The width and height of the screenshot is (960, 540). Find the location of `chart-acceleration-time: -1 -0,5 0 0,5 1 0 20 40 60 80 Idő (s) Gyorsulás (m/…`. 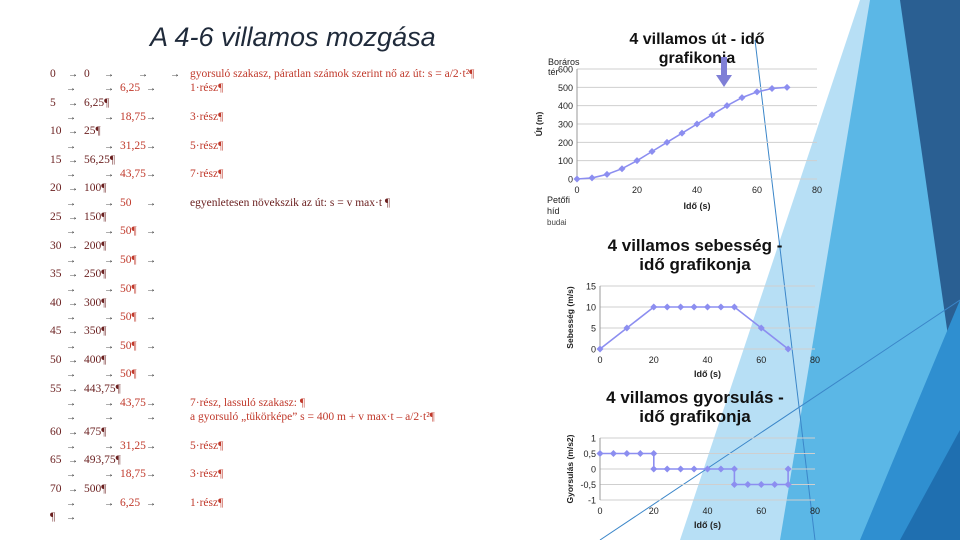

chart-acceleration-time: -1 -0,5 0 0,5 1 0 20 40 60 80 Idő (s) Gyorsulás (m/… is located at coordinates (692, 482).